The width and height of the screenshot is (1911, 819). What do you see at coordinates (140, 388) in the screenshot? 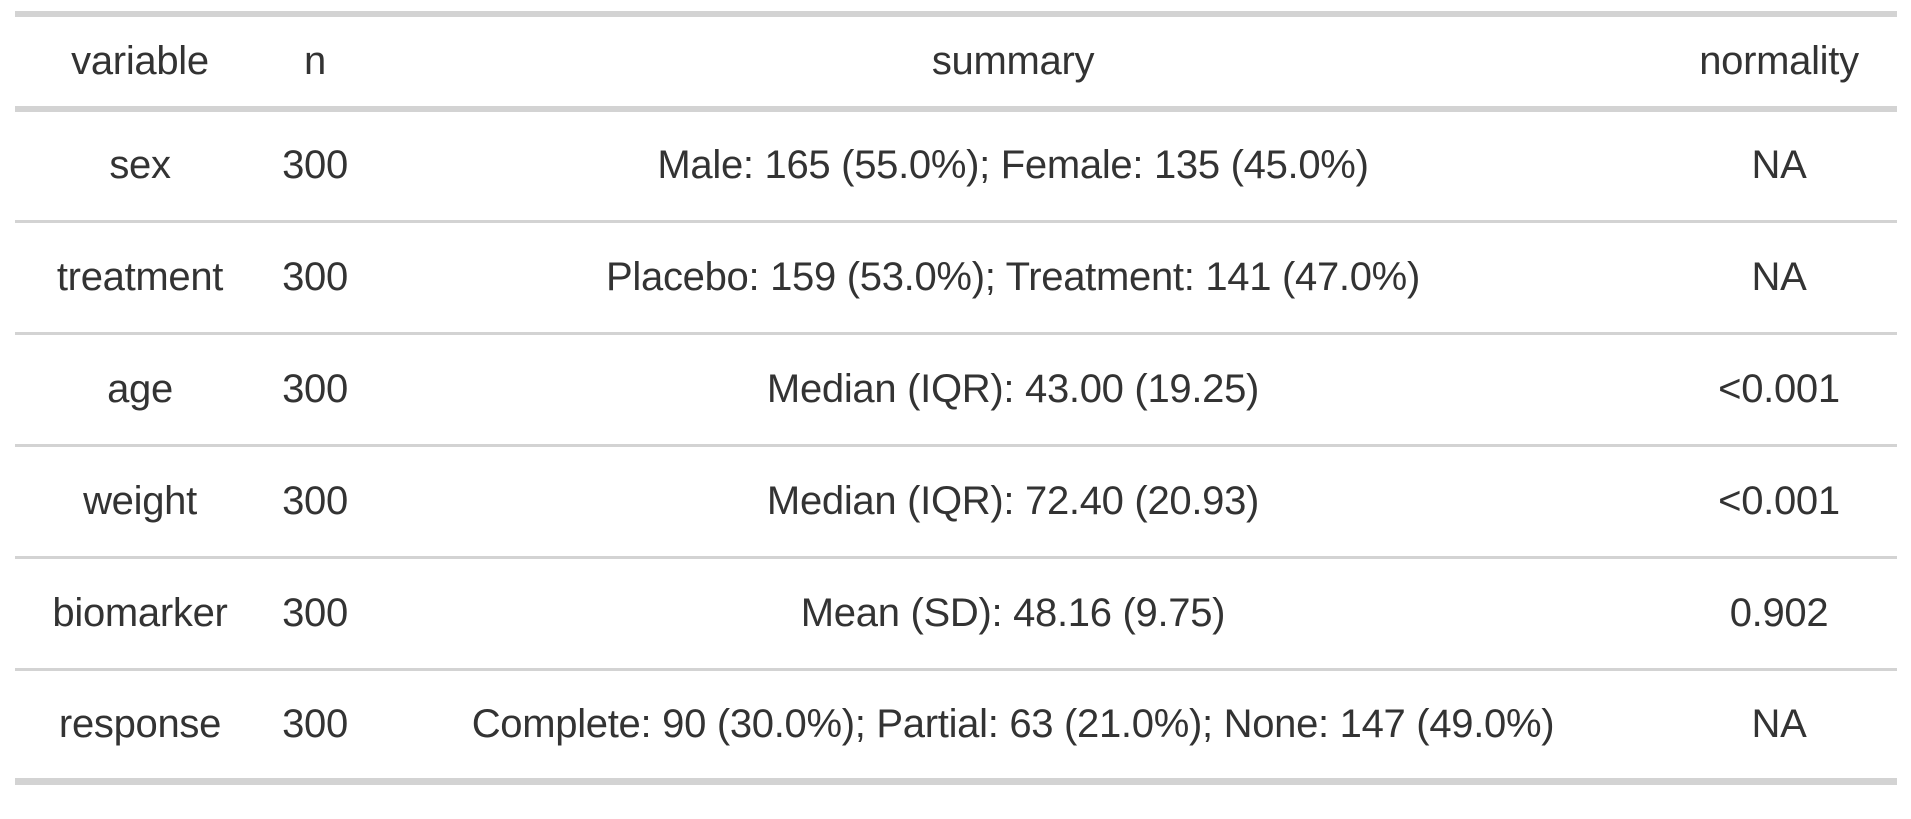
I see `cell-variable: age` at bounding box center [140, 388].